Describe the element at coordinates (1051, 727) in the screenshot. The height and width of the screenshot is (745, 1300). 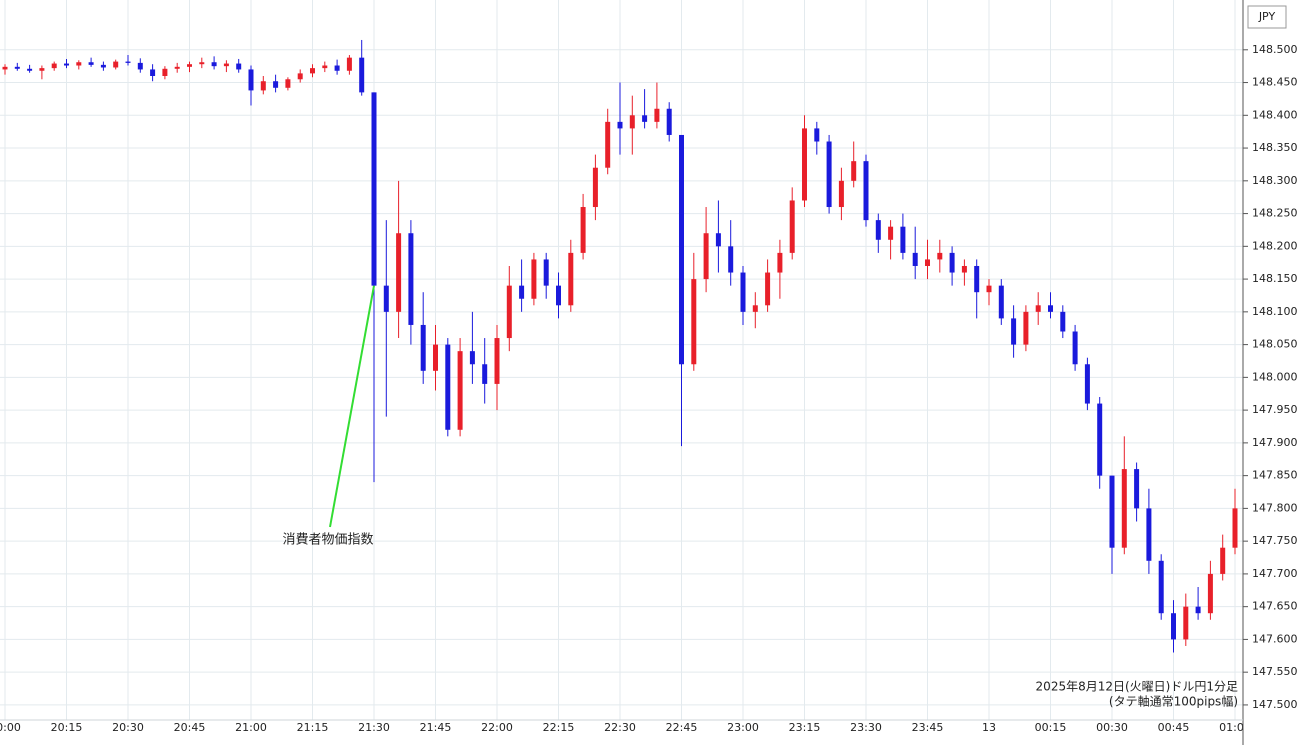
I see `x-tick-label: 00:15` at that location.